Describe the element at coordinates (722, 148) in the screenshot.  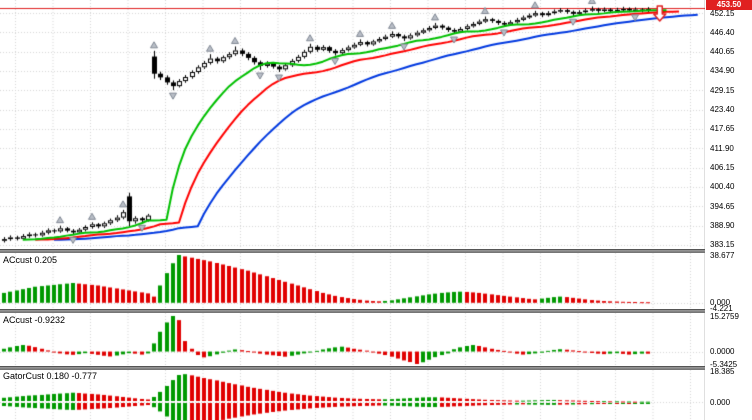
I see `price-level-label: 411.90` at that location.